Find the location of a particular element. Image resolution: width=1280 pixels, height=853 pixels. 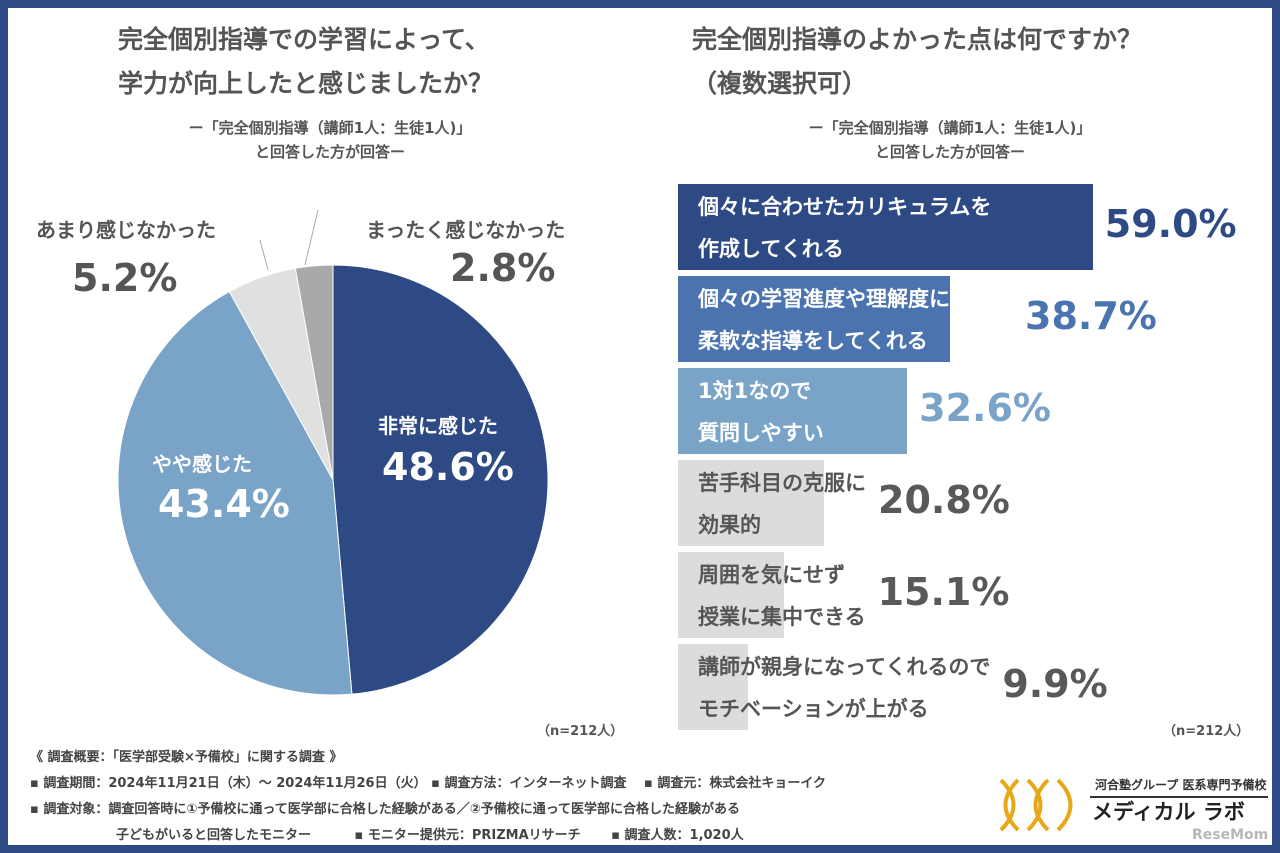

bar-label-5-0: 講師が親身になってくれるので is located at coordinates (844, 667).